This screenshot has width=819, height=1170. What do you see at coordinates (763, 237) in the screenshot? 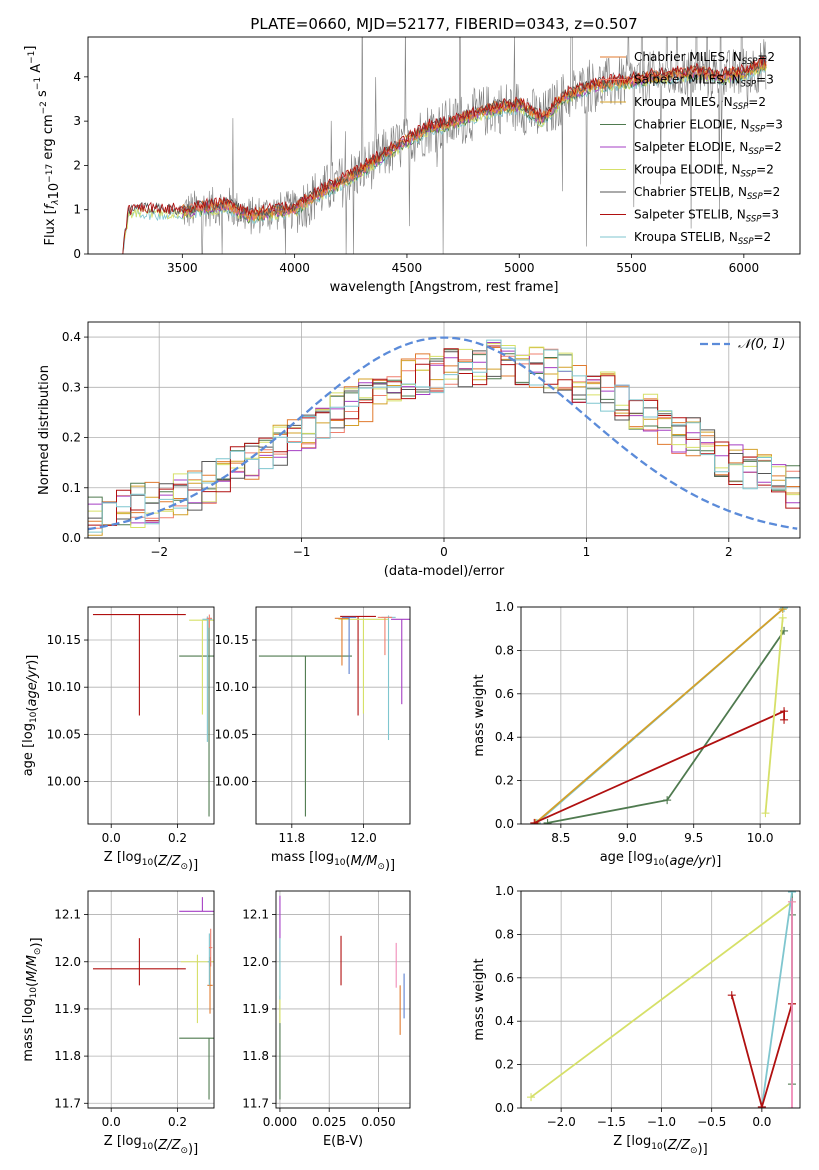
I see `legend-label-suffix: =2` at bounding box center [763, 237].